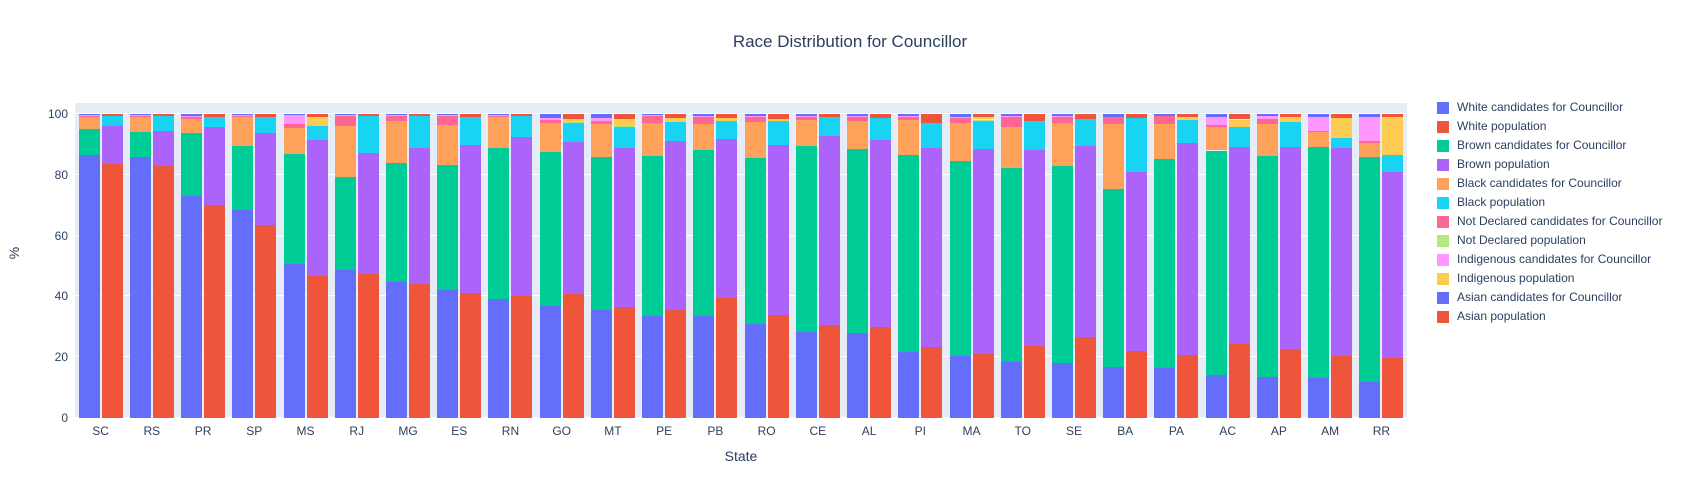 The width and height of the screenshot is (1700, 500). What do you see at coordinates (1549, 145) in the screenshot?
I see `legend-item: Brown candidates for Councillor` at bounding box center [1549, 145].